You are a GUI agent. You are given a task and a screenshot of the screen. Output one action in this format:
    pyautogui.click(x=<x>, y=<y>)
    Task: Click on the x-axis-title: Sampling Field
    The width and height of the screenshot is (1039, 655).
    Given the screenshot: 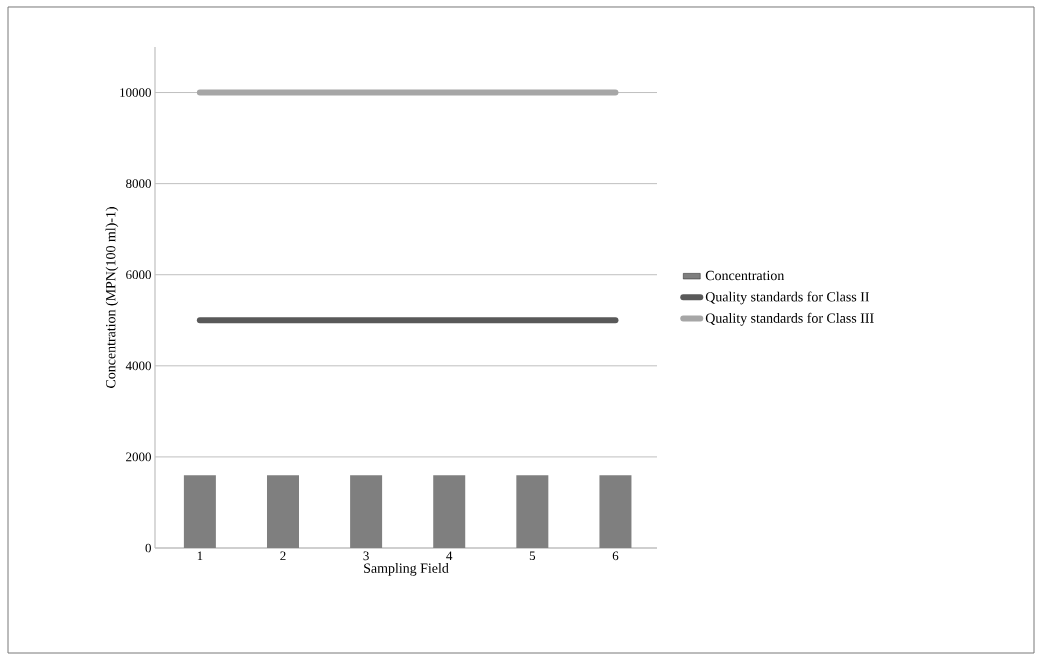 What is the action you would take?
    pyautogui.click(x=406, y=569)
    